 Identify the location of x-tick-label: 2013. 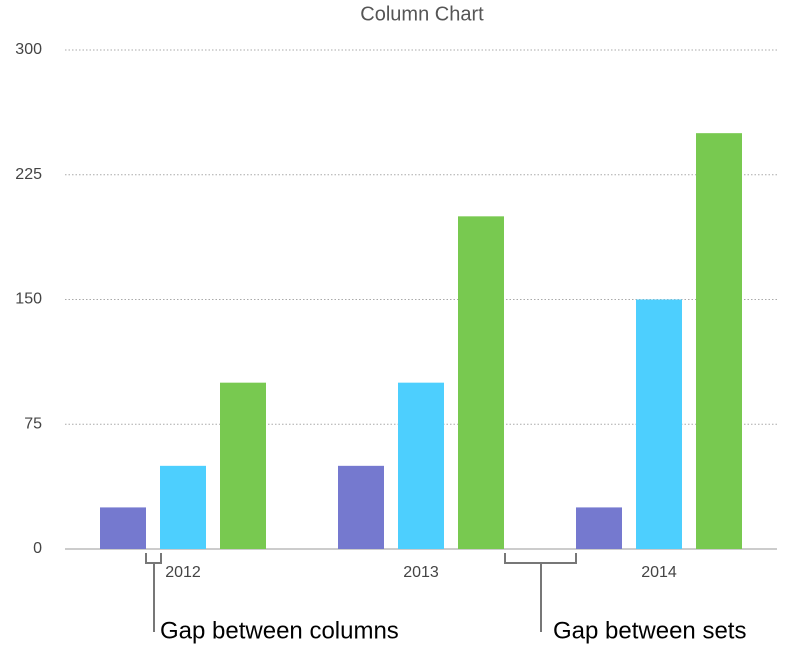
(421, 572).